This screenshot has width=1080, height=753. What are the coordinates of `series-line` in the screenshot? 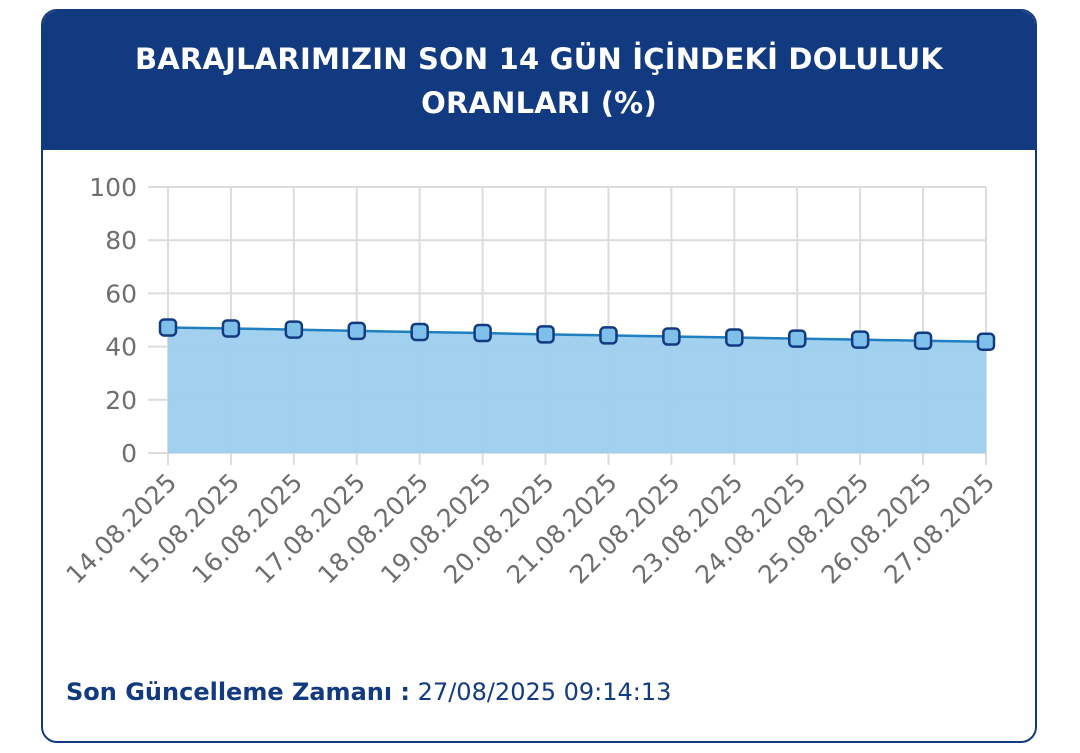 It's located at (577, 335).